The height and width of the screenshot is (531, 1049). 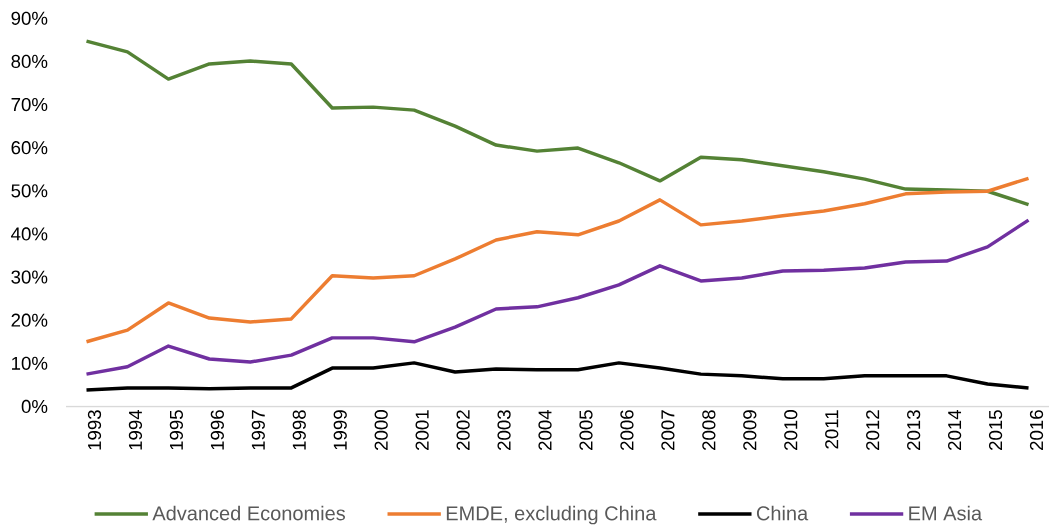 What do you see at coordinates (29, 234) in the screenshot?
I see `y-tick-label: 40%` at bounding box center [29, 234].